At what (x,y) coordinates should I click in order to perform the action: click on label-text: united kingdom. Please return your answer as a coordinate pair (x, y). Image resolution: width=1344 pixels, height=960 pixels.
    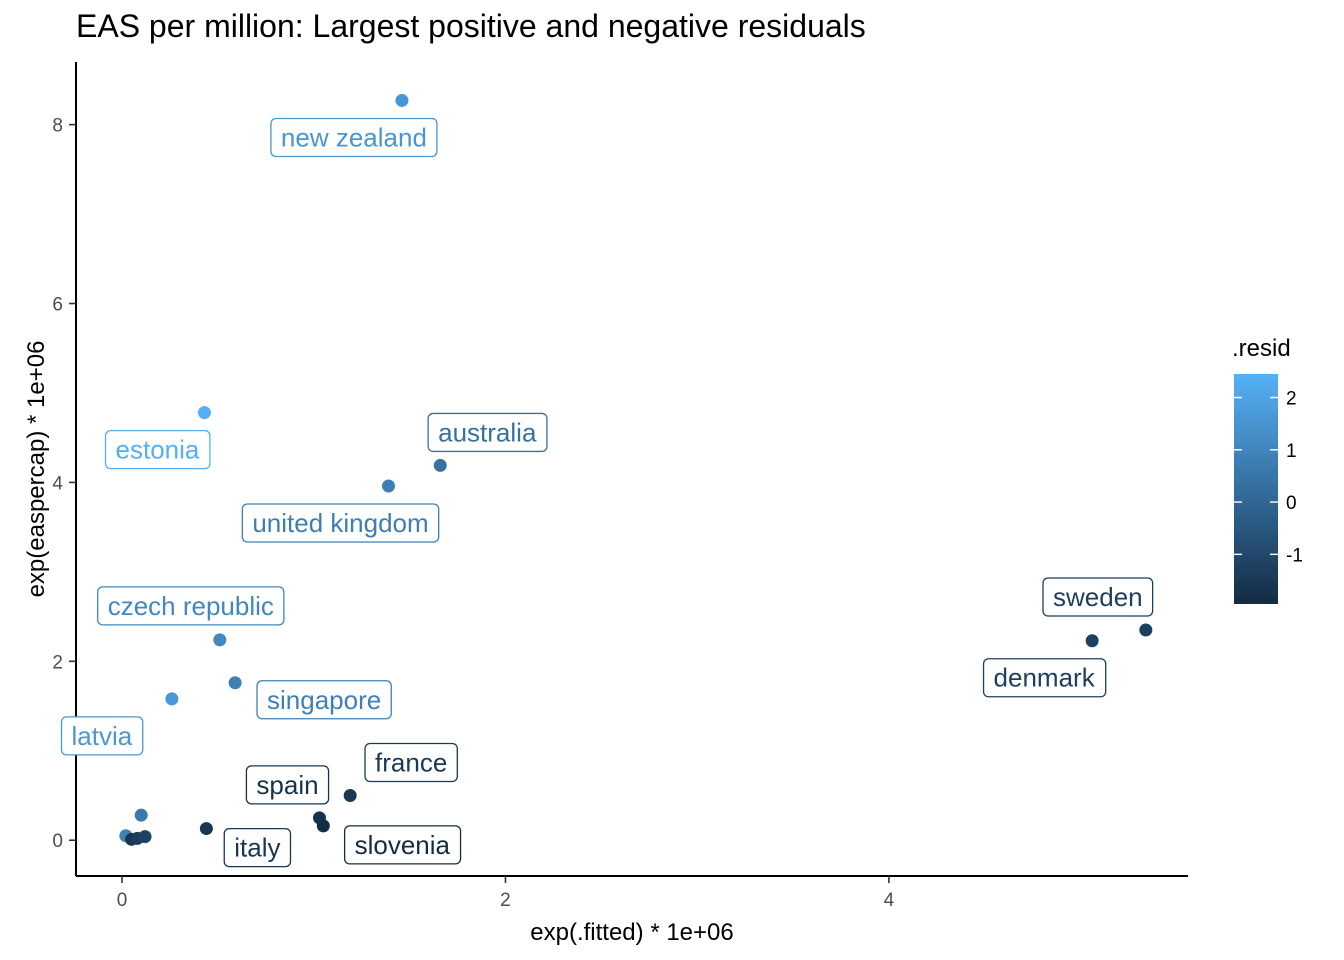
    Looking at the image, I should click on (340, 523).